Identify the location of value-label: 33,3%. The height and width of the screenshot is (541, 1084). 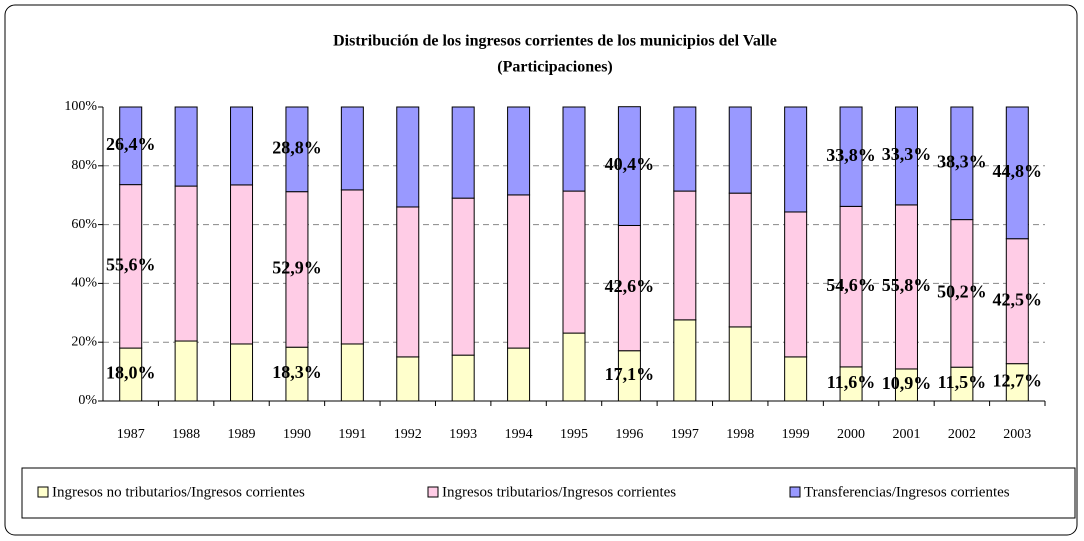
(907, 154).